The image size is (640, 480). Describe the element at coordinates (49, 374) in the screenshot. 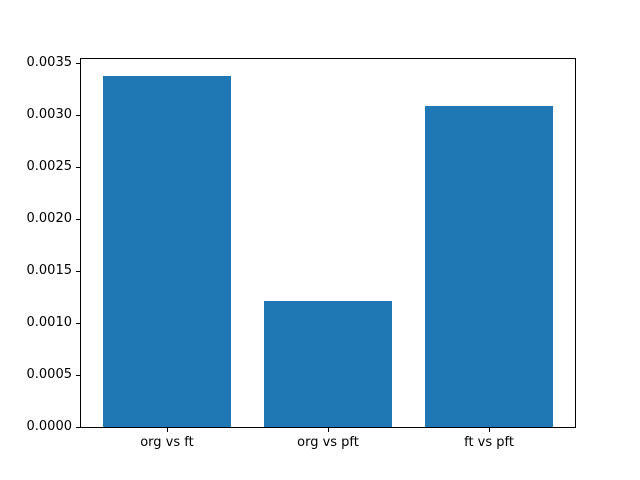

I see `y-tick-label: 0.0005` at that location.